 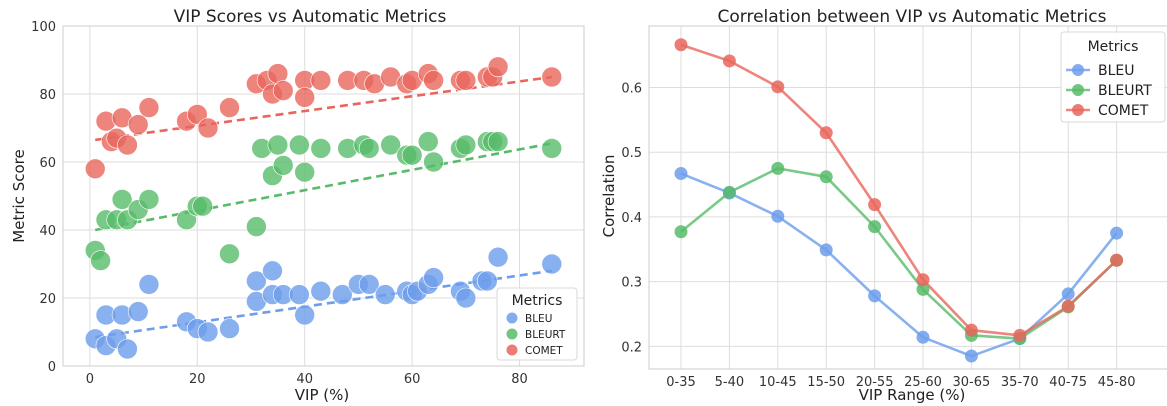 What do you see at coordinates (681, 382) in the screenshot?
I see `right-x-tick-label: 0-35` at bounding box center [681, 382].